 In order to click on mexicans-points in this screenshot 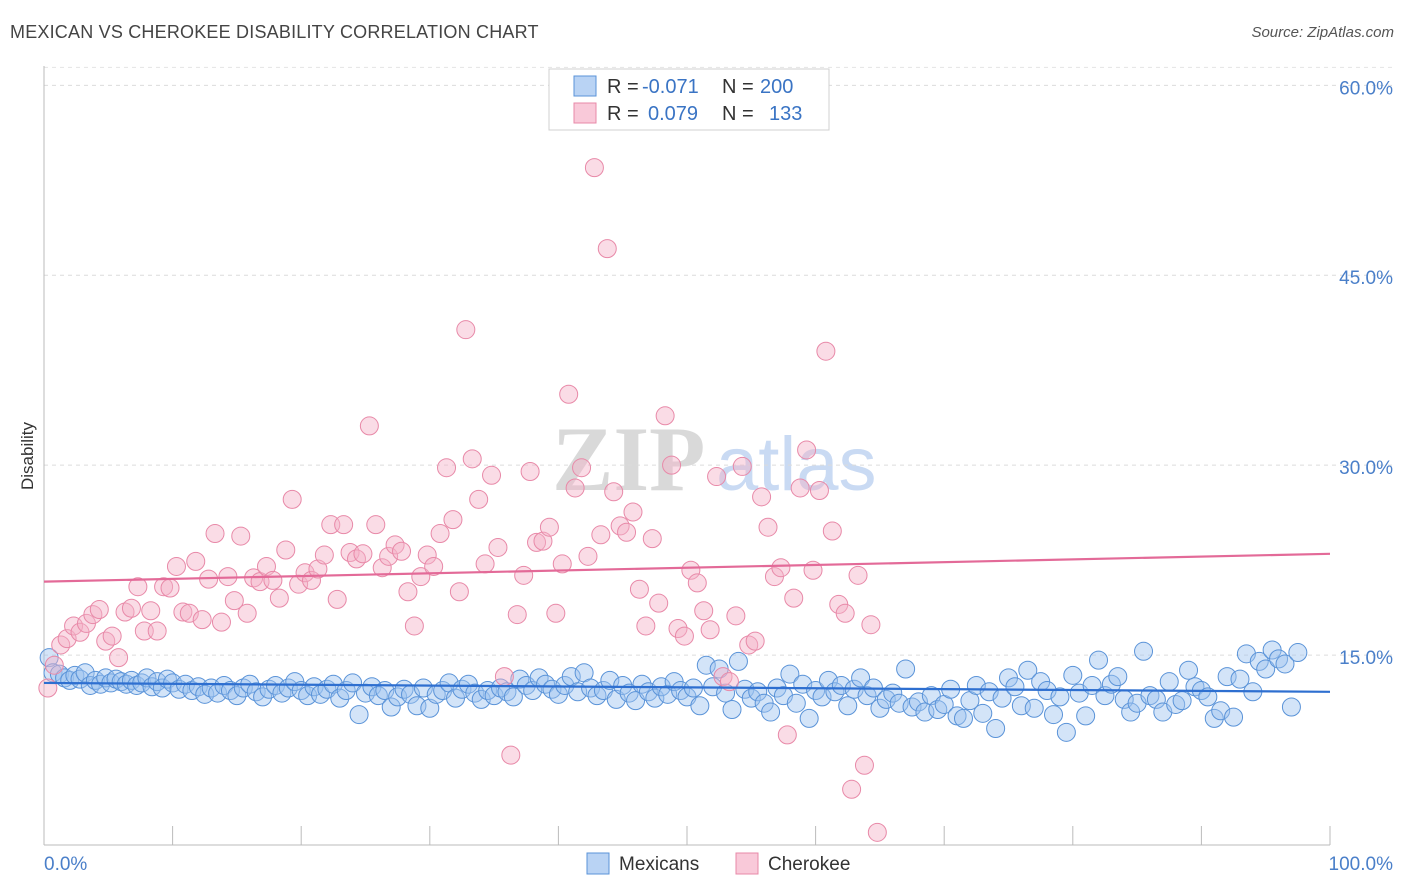, I will do `click(673, 691)`.